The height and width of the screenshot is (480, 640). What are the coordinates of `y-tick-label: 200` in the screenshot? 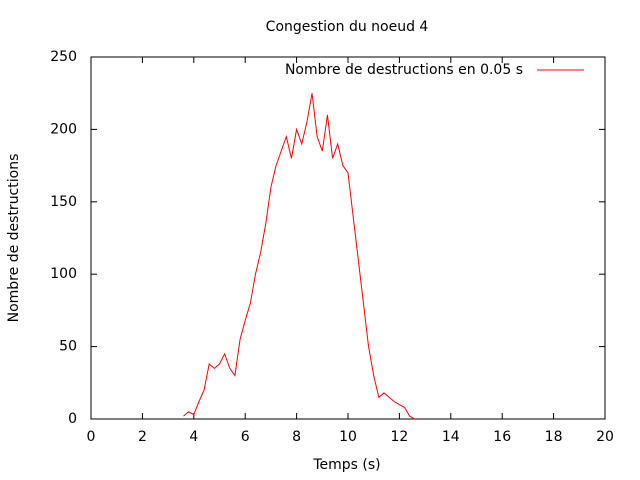 It's located at (63, 129).